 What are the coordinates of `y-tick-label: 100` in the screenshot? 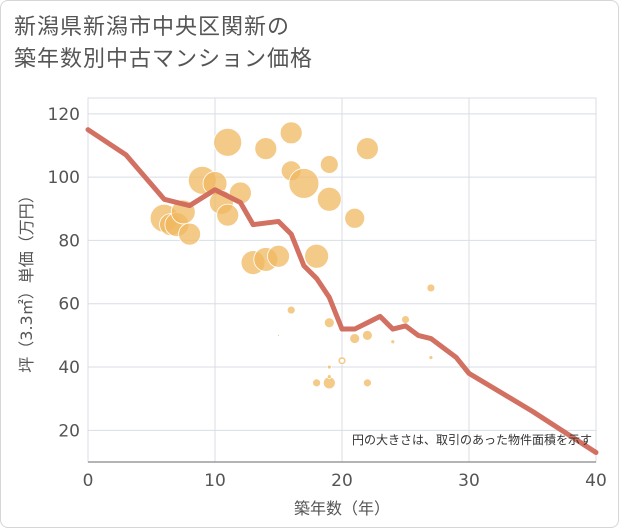 It's located at (64, 178).